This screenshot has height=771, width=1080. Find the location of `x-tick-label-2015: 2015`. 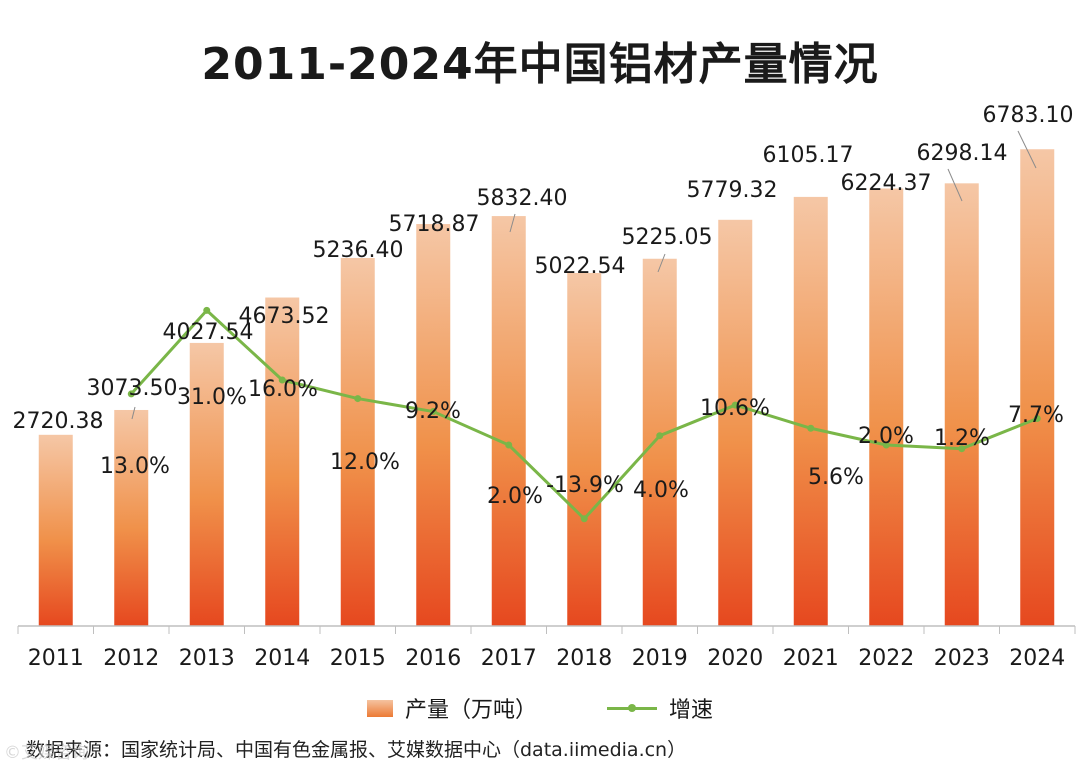

x-tick-label-2015: 2015 is located at coordinates (358, 658).